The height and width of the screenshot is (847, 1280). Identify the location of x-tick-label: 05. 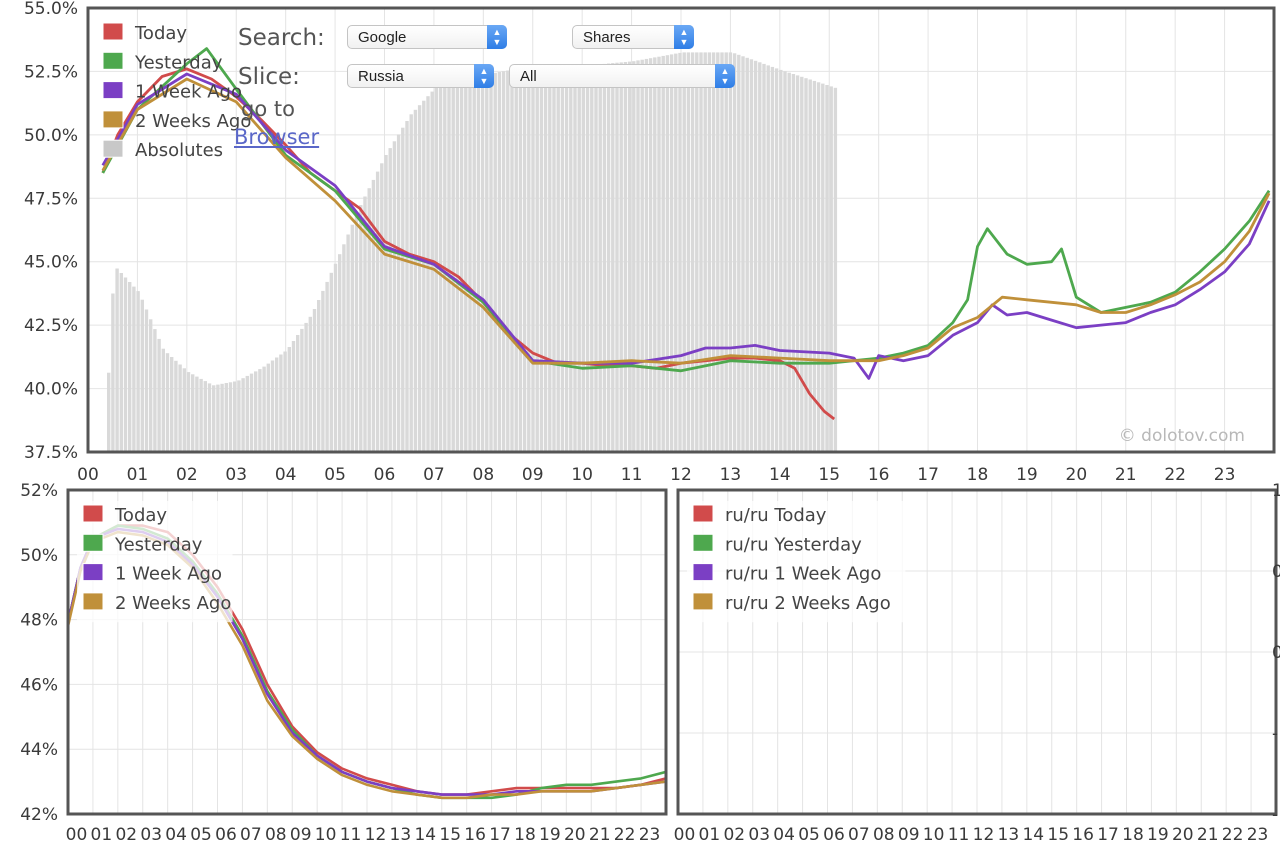
(335, 475).